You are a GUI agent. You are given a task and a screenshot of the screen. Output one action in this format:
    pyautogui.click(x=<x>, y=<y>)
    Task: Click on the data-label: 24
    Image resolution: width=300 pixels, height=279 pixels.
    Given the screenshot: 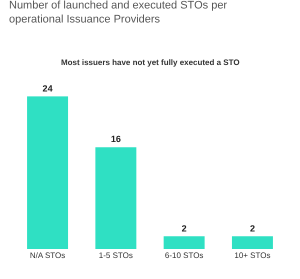 What is the action you would take?
    pyautogui.click(x=47, y=88)
    